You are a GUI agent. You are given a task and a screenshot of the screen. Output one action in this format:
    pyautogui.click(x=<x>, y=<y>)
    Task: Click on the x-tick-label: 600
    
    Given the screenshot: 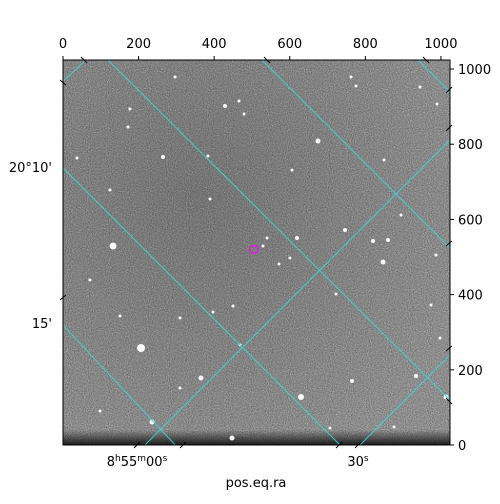 What is the action you would take?
    pyautogui.click(x=289, y=44)
    